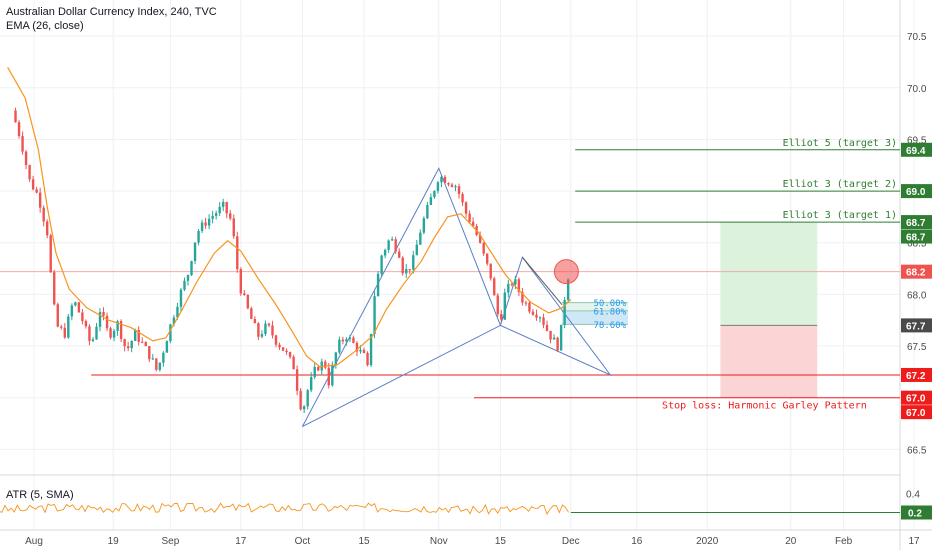 This screenshot has width=932, height=550. What do you see at coordinates (690, 310) in the screenshot?
I see `position-zones` at bounding box center [690, 310].